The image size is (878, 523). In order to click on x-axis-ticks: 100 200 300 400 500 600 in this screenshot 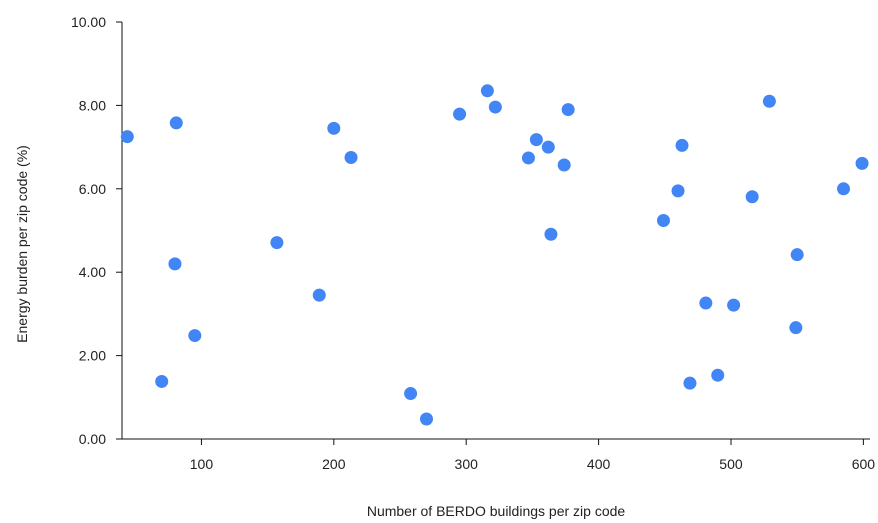, I will do `click(533, 455)`.